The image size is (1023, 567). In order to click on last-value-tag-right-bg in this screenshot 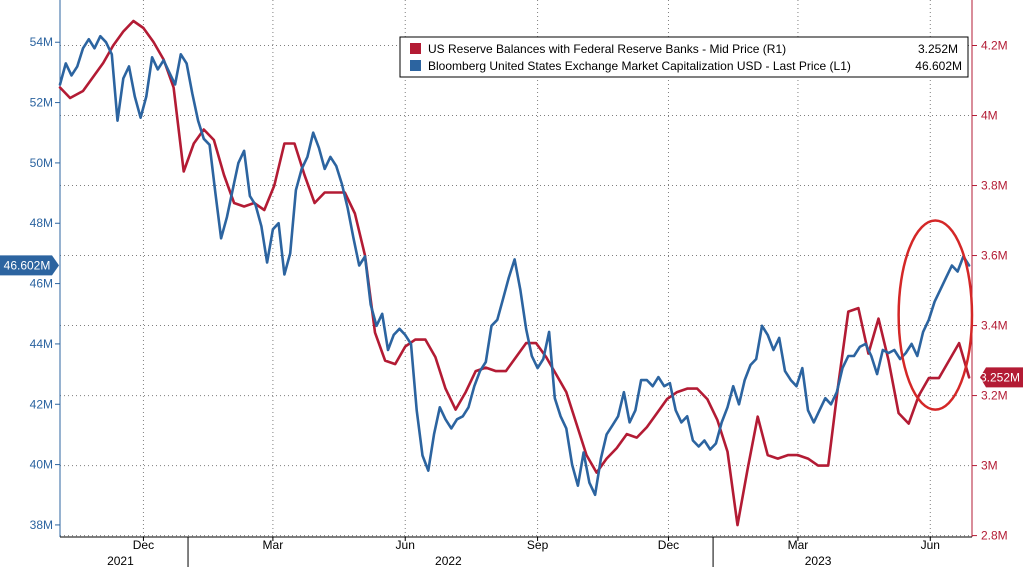, I will do `click(1001, 377)`.